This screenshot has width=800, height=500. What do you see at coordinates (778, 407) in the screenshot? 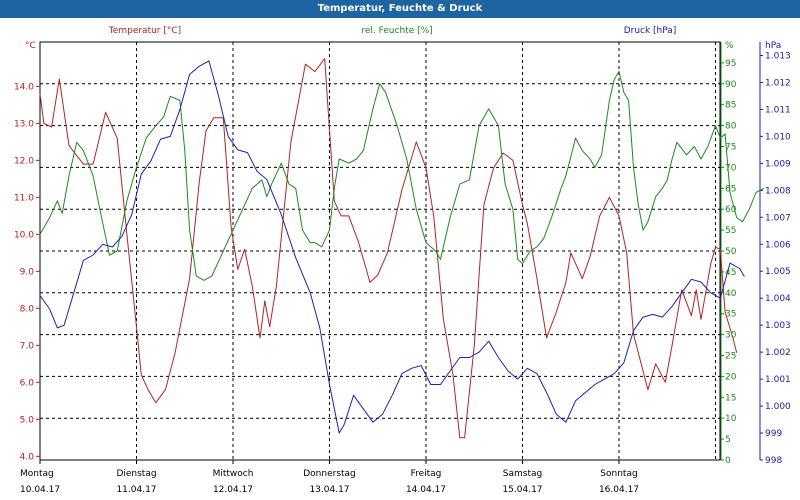
I see `pressure-tick-label: 1.000` at bounding box center [778, 407].